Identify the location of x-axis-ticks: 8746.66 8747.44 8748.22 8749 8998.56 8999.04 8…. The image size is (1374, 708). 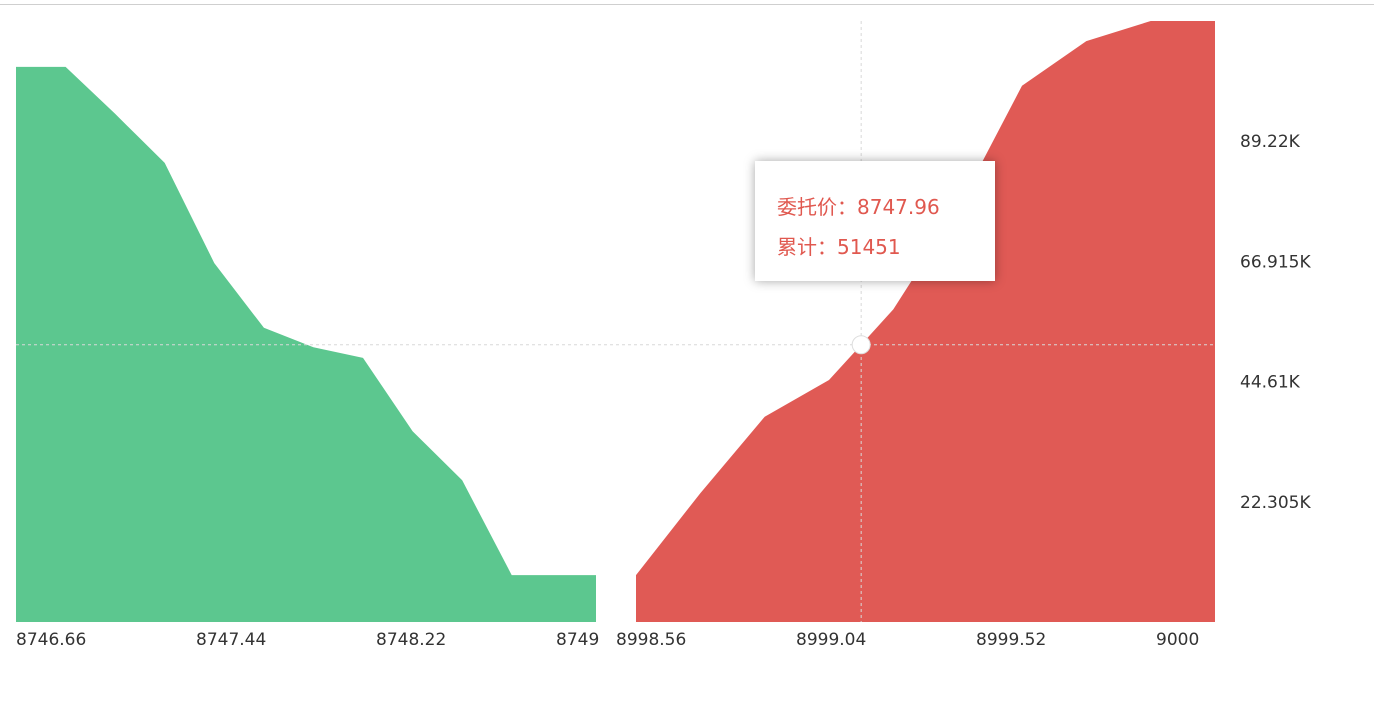
(607, 640).